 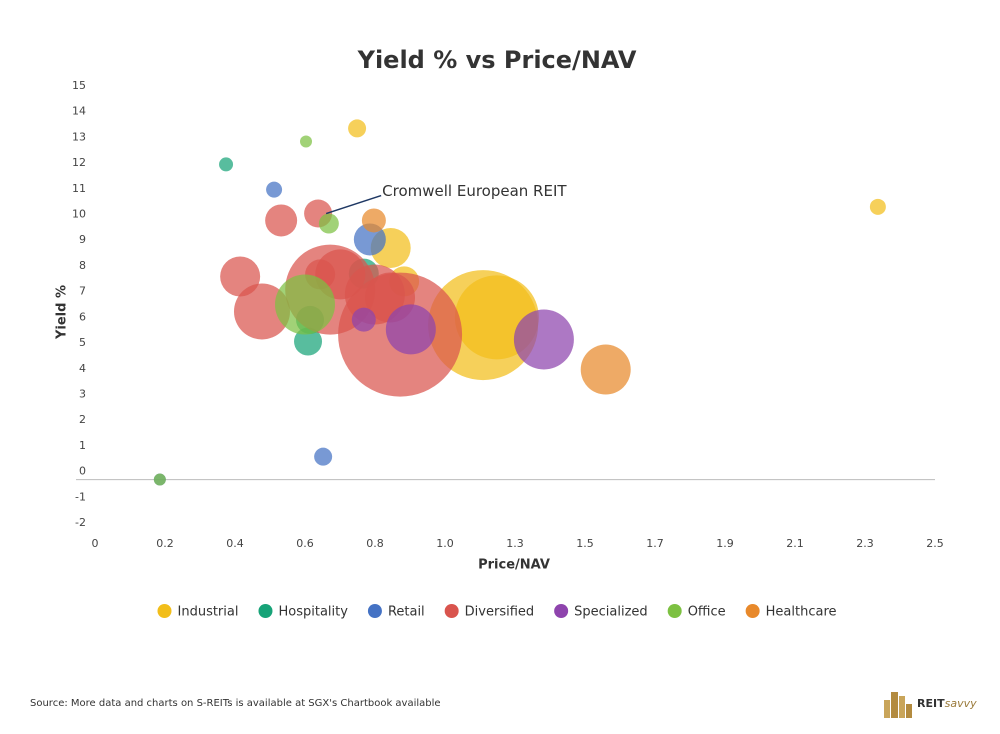 I want to click on y-tick-label: 4, so click(x=82, y=368).